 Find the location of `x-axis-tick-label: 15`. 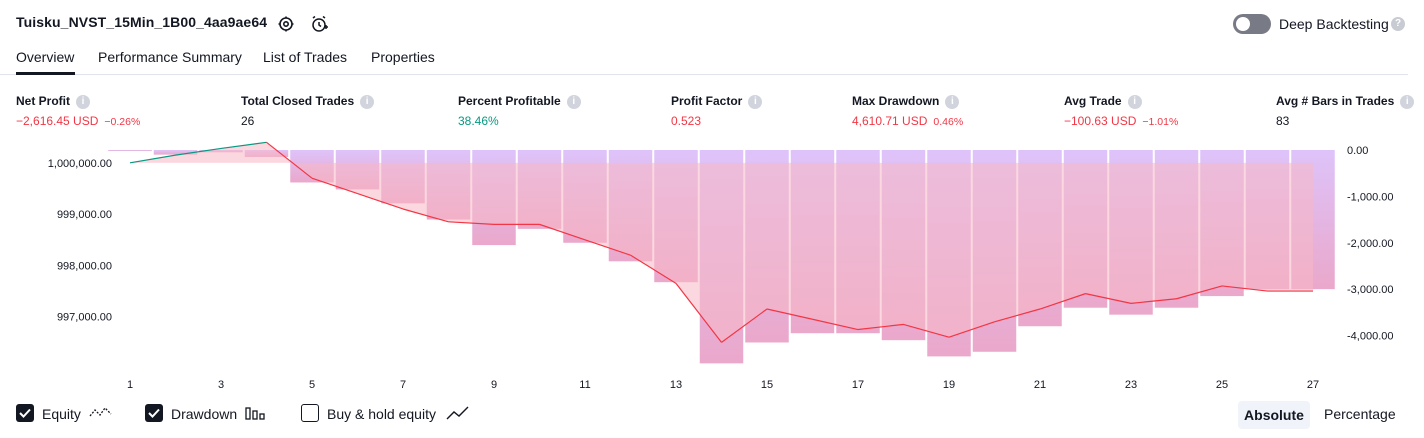

x-axis-tick-label: 15 is located at coordinates (767, 385).